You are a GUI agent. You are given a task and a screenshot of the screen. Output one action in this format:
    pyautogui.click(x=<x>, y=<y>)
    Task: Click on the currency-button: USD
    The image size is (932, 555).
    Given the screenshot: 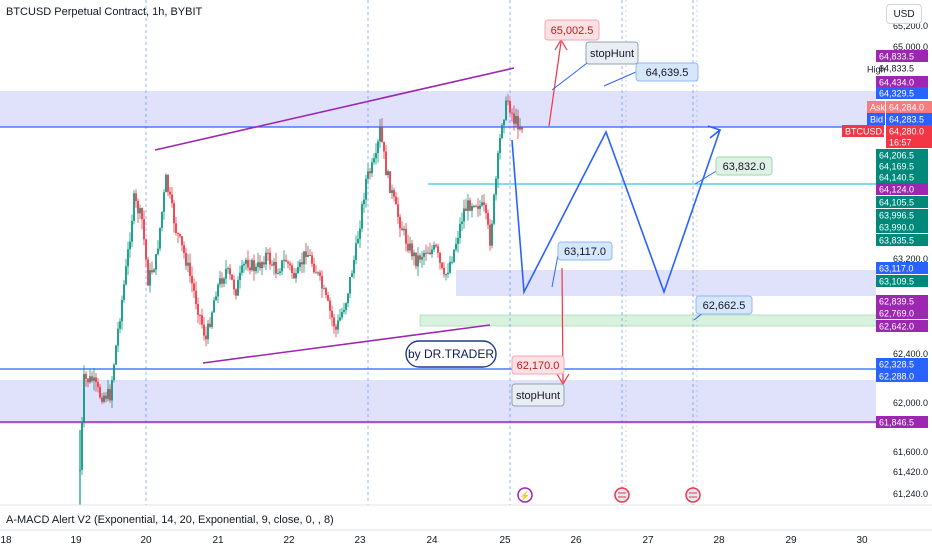 What is the action you would take?
    pyautogui.click(x=904, y=14)
    